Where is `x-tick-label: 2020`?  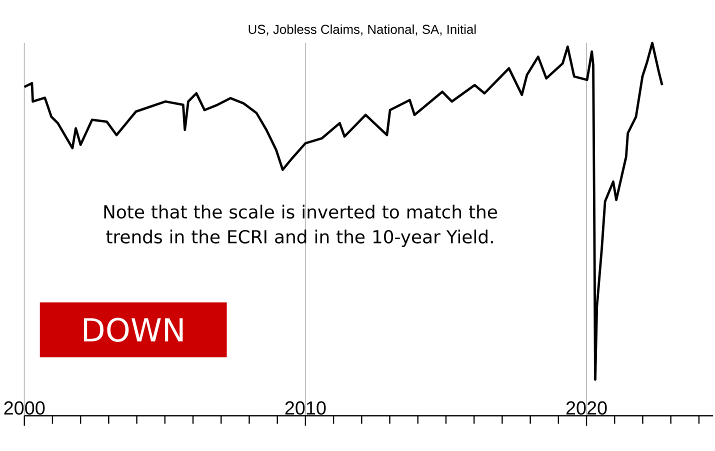 x-tick-label: 2020 is located at coordinates (586, 408).